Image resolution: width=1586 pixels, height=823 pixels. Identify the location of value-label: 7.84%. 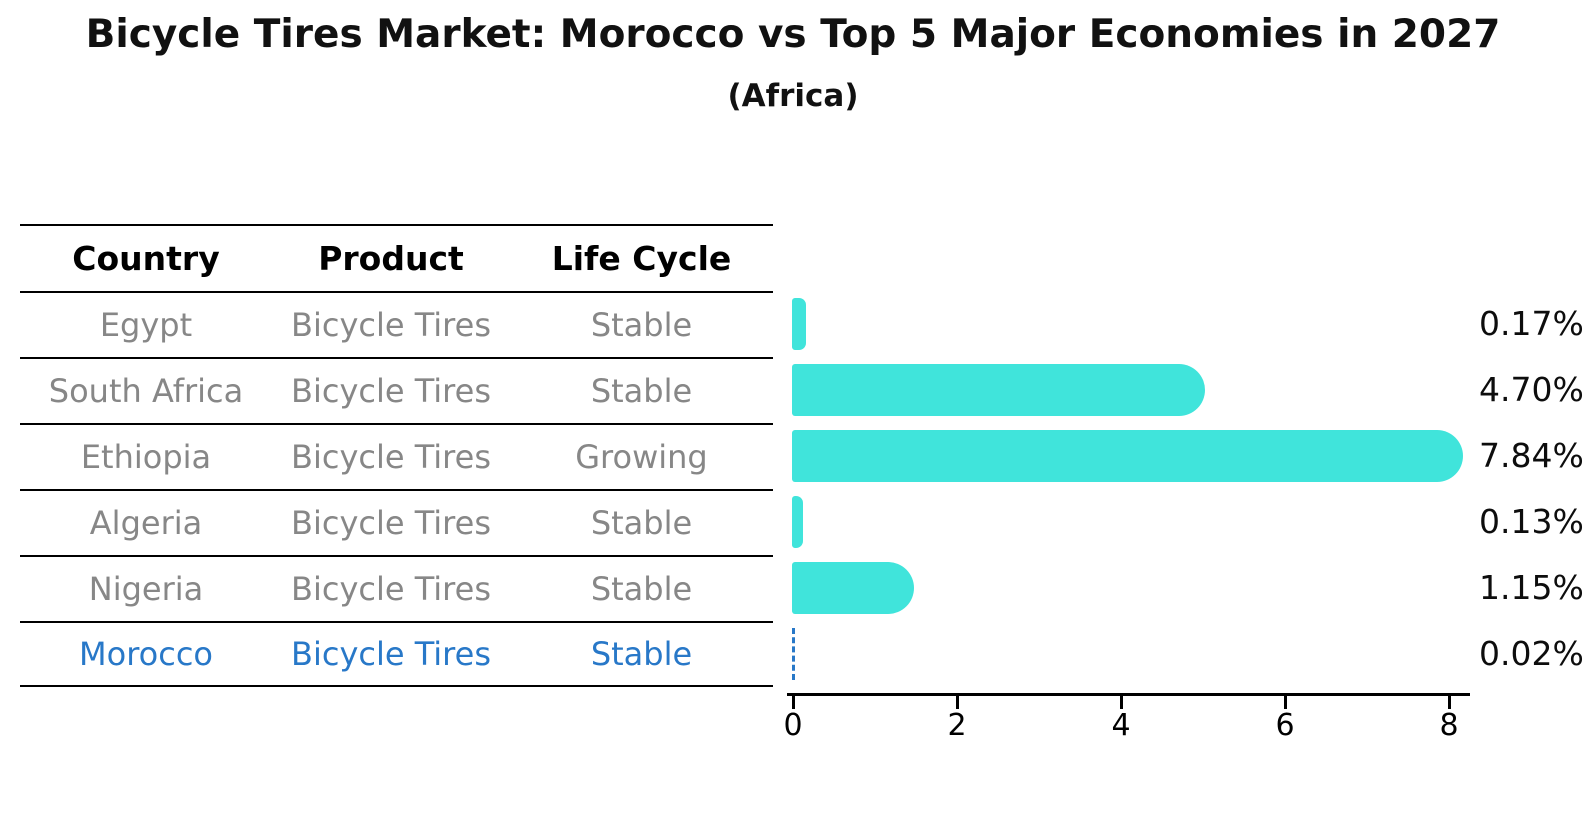
(1531, 455).